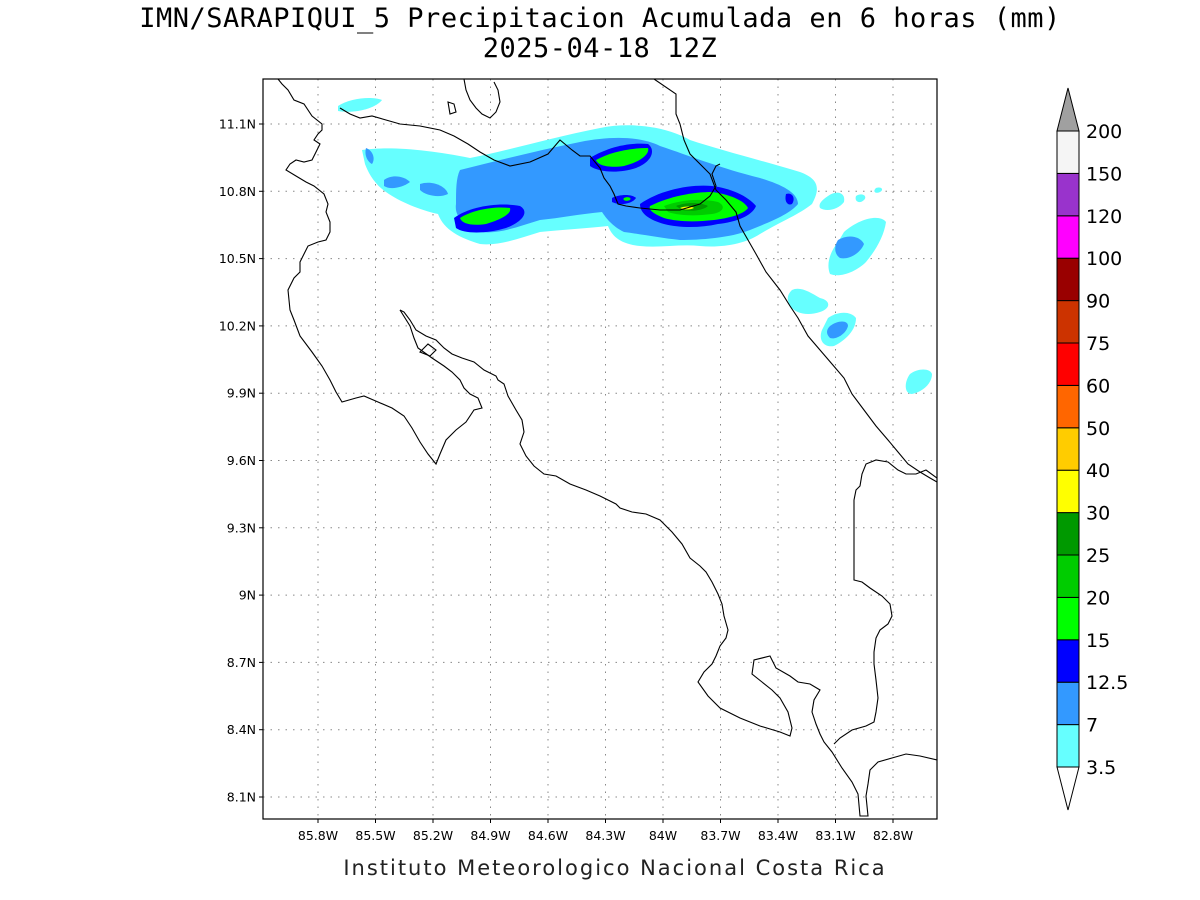 The width and height of the screenshot is (1200, 900). Describe the element at coordinates (605, 835) in the screenshot. I see `lon-label: 84.3W` at that location.